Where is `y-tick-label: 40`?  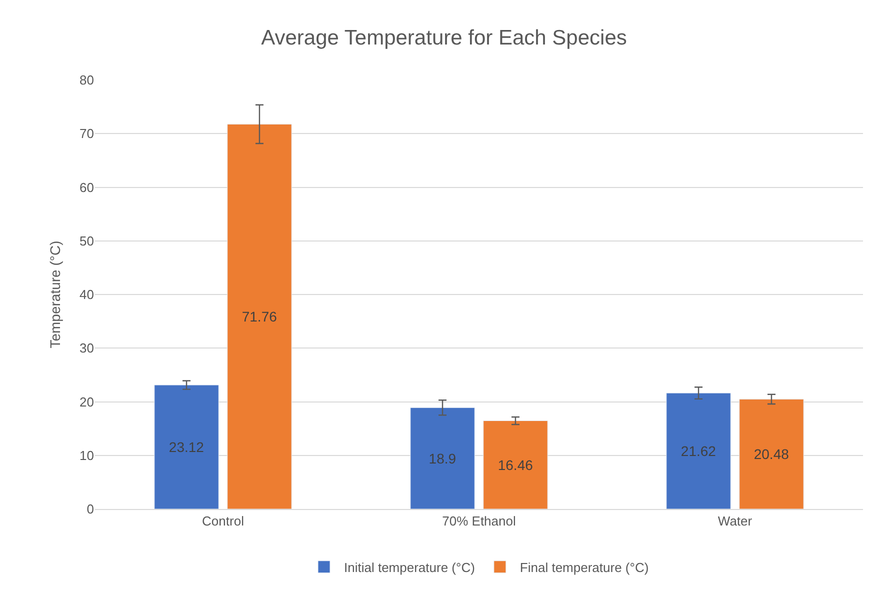
y-tick-label: 40 is located at coordinates (87, 294).